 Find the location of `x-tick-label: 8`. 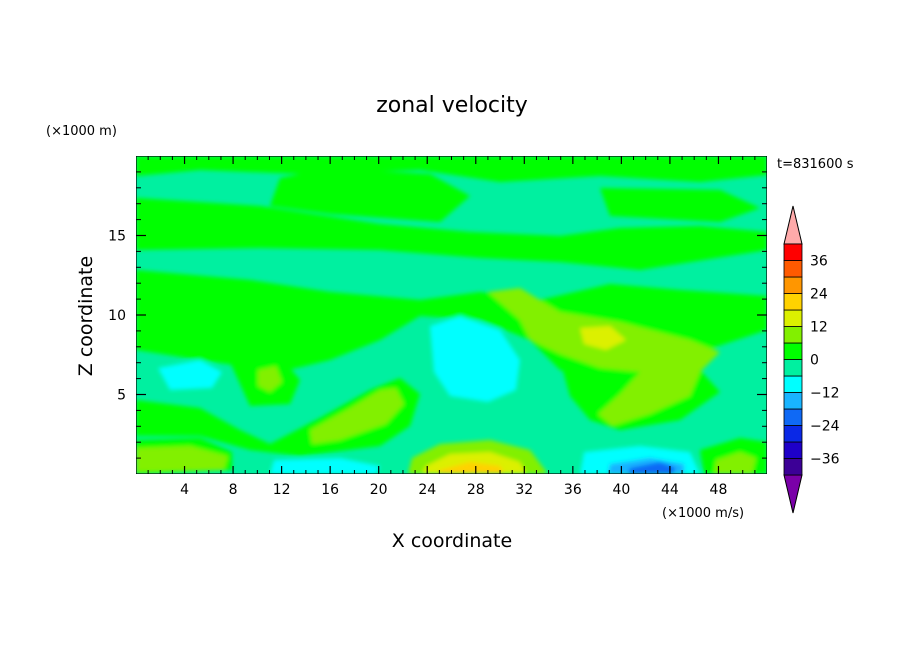

x-tick-label: 8 is located at coordinates (233, 490).